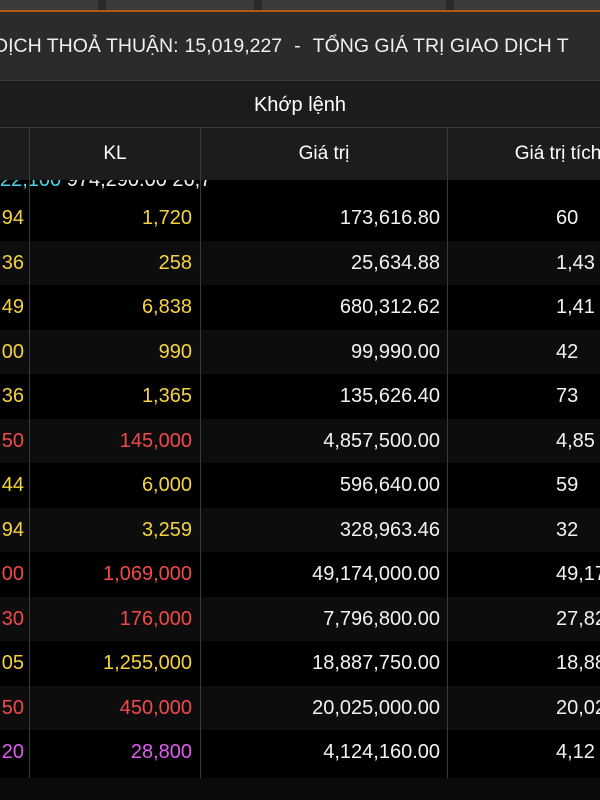 Image resolution: width=600 pixels, height=800 pixels. What do you see at coordinates (395, 262) in the screenshot?
I see `gia-tri-cell: 25,634.88` at bounding box center [395, 262].